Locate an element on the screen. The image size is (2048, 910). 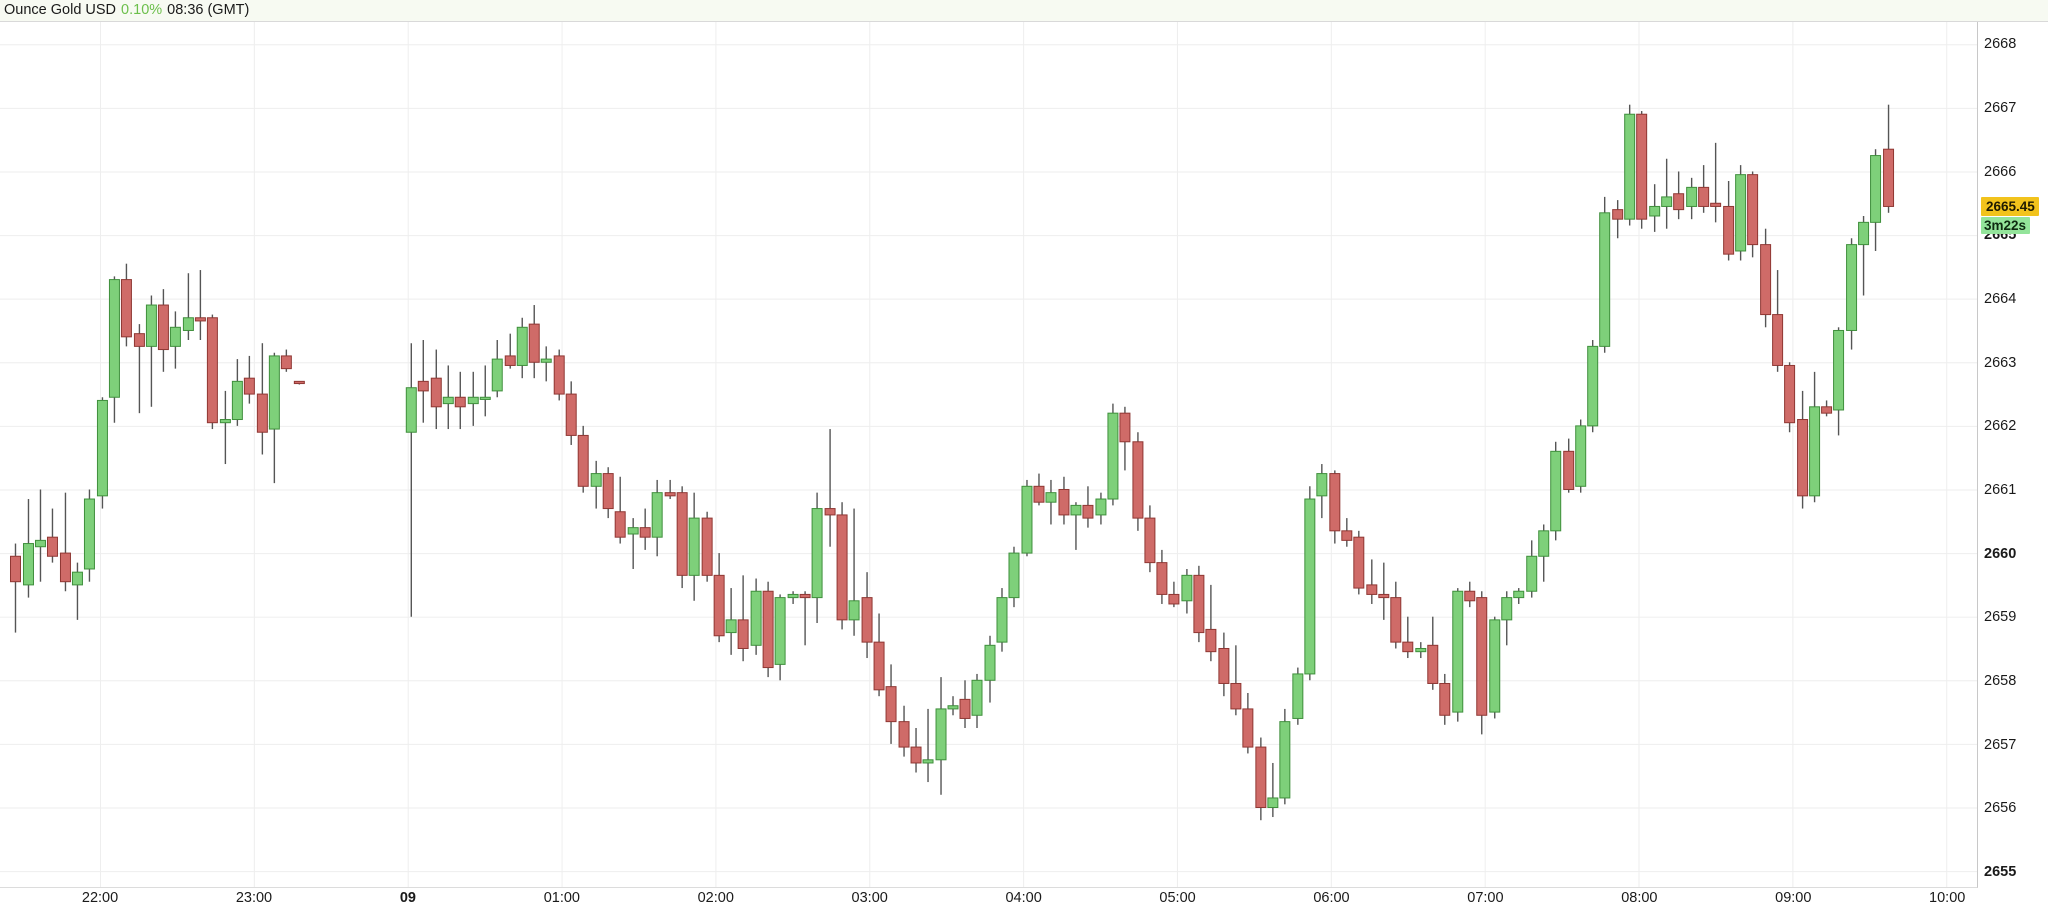
price-tick-2667: 2667 is located at coordinates (2000, 107).